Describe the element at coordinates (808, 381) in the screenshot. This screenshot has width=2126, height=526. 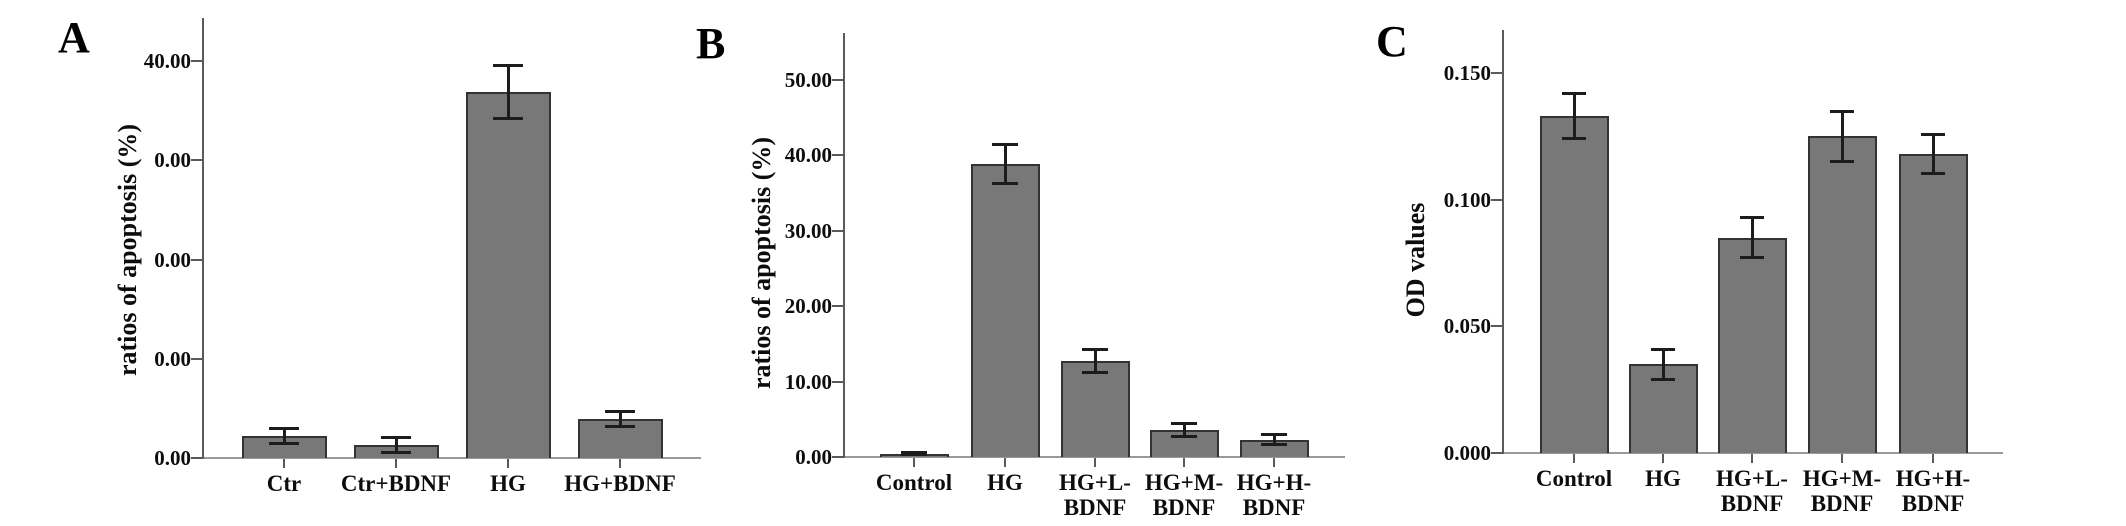
I see `y-tick-label: 10.00` at that location.